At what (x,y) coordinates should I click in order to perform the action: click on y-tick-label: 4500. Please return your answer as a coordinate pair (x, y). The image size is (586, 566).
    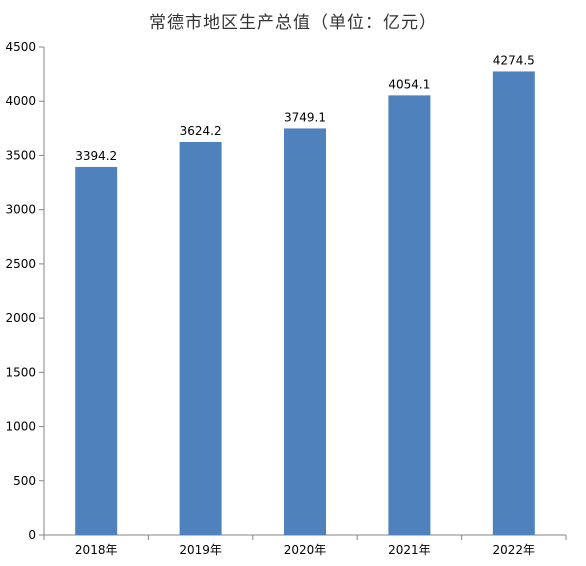
    Looking at the image, I should click on (20, 47).